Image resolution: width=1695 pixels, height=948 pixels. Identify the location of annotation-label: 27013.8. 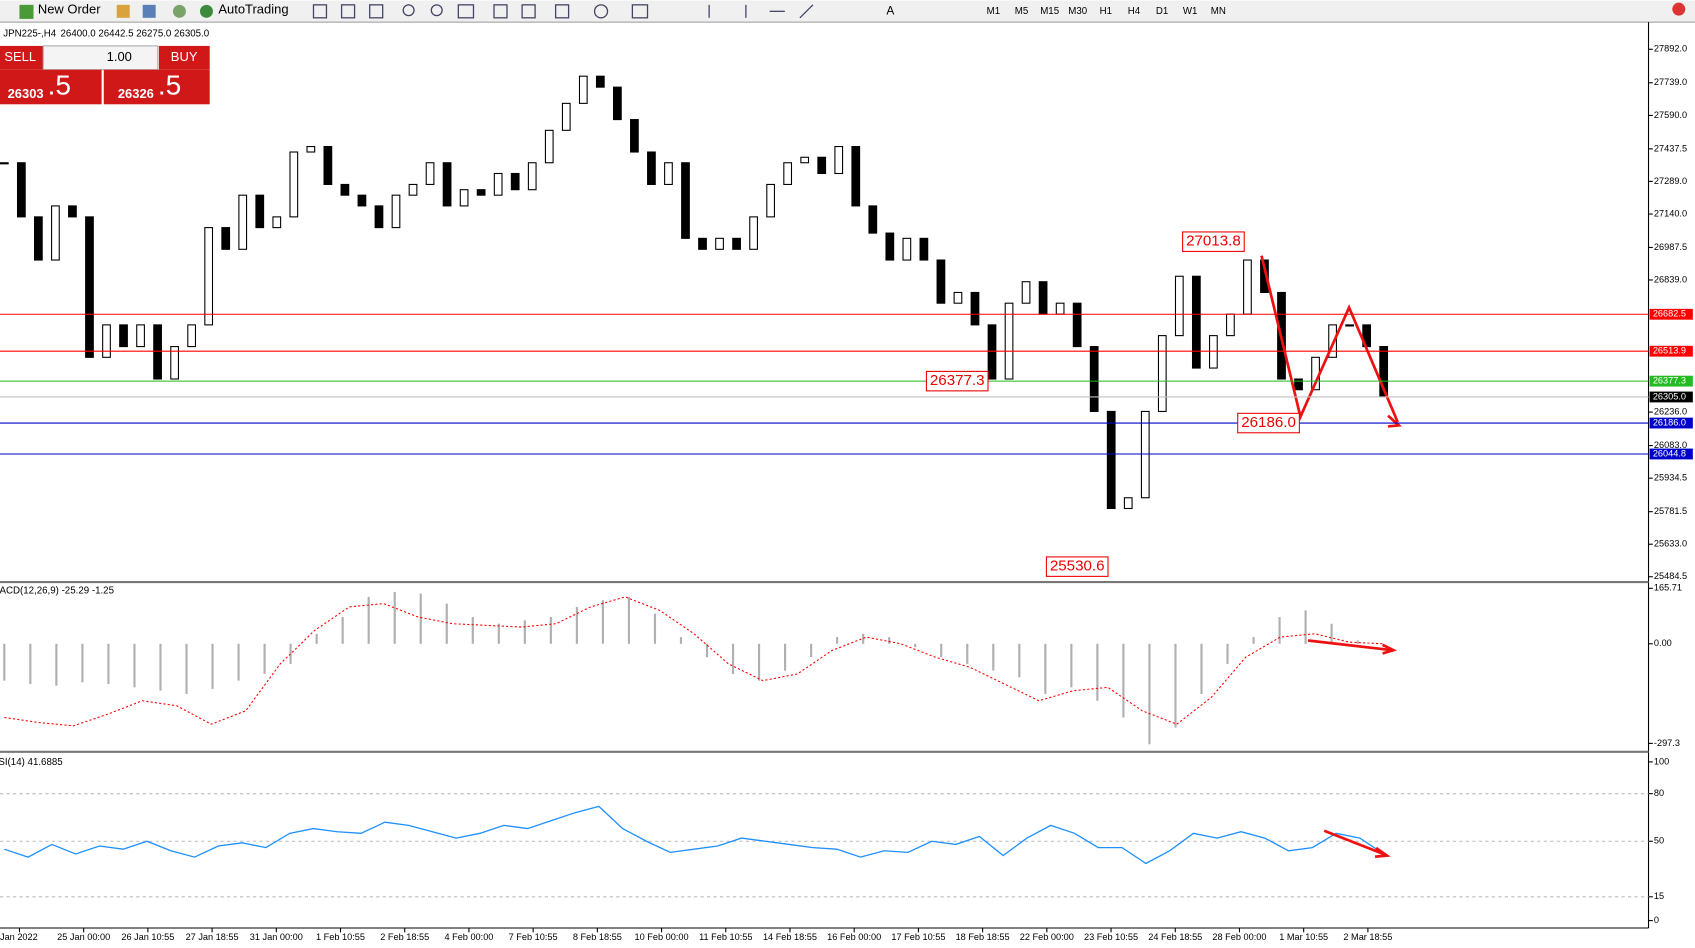
(1213, 241).